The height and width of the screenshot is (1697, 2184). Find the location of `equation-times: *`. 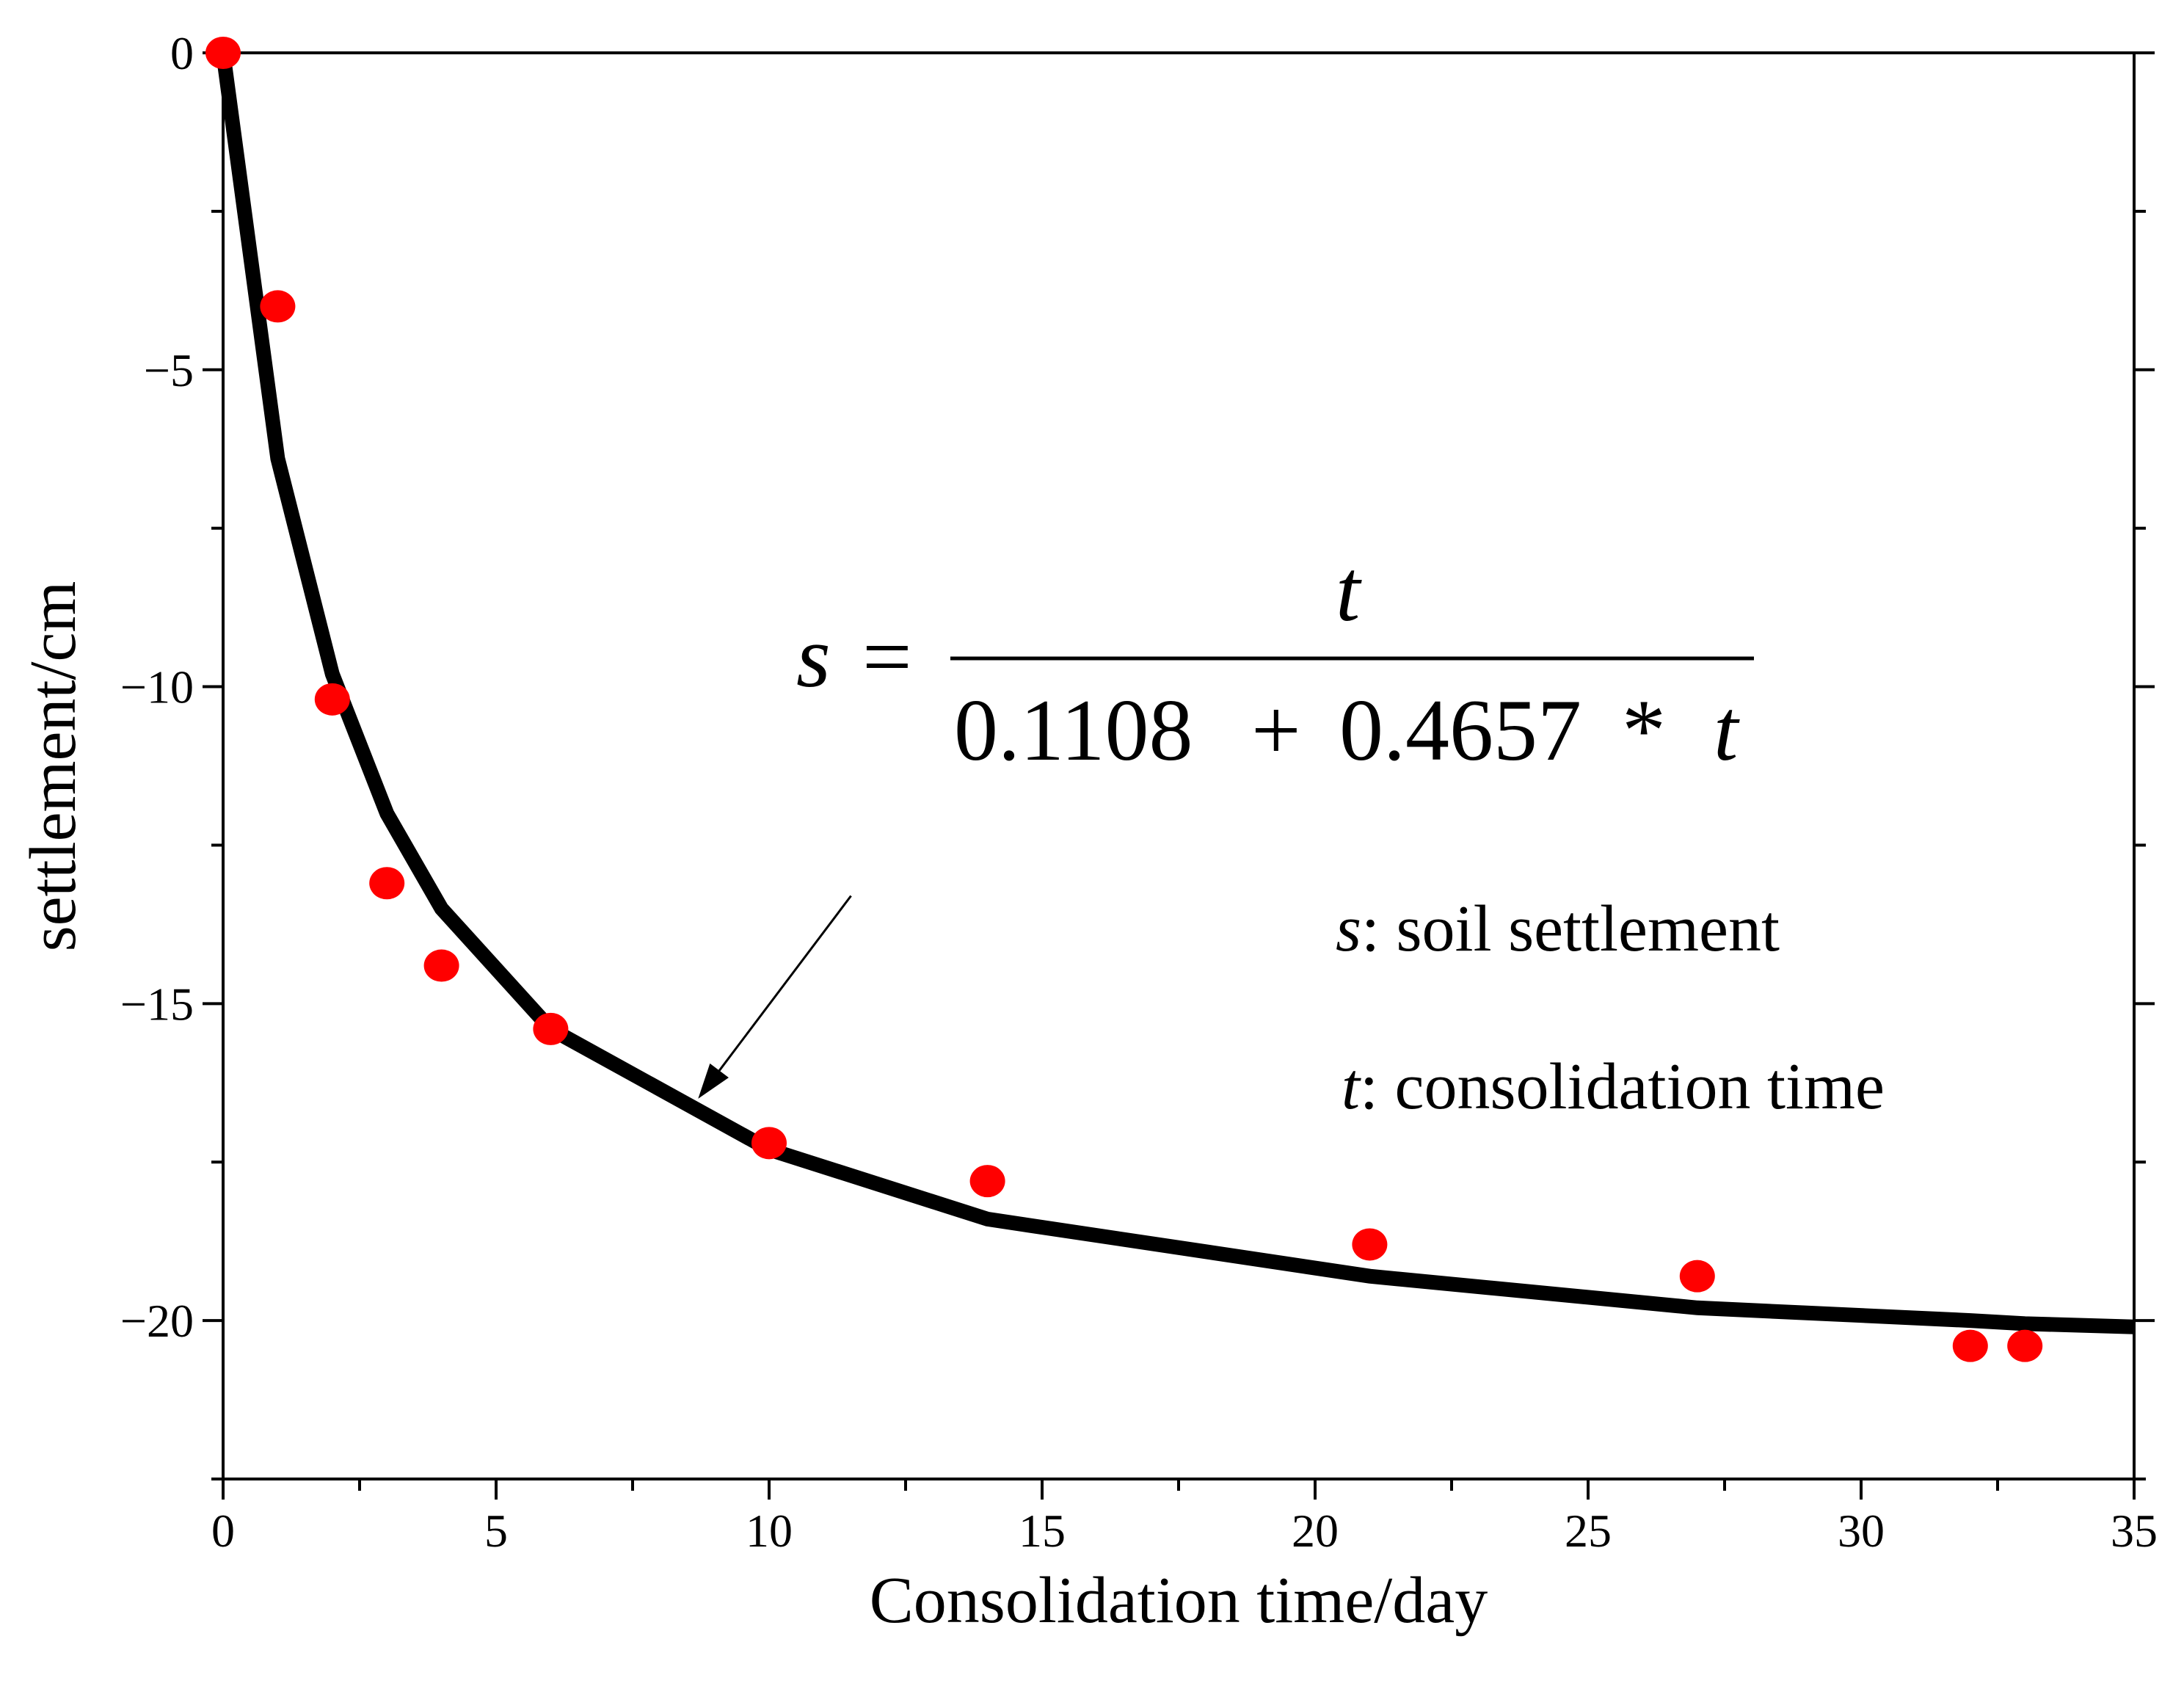

equation-times: * is located at coordinates (1644, 730).